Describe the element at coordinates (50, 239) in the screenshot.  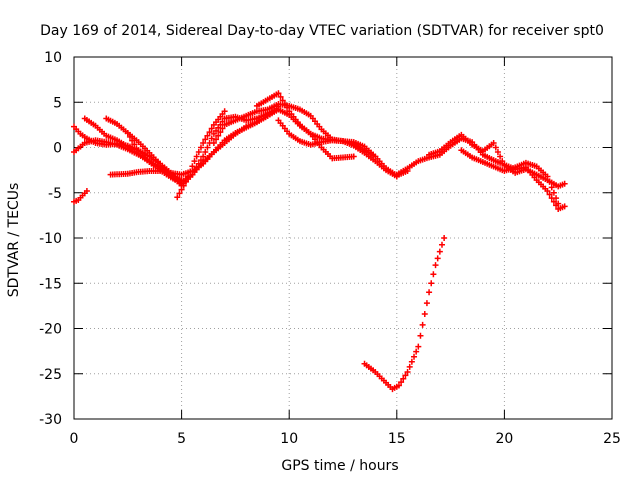
I see `y-tick-label: -10` at that location.